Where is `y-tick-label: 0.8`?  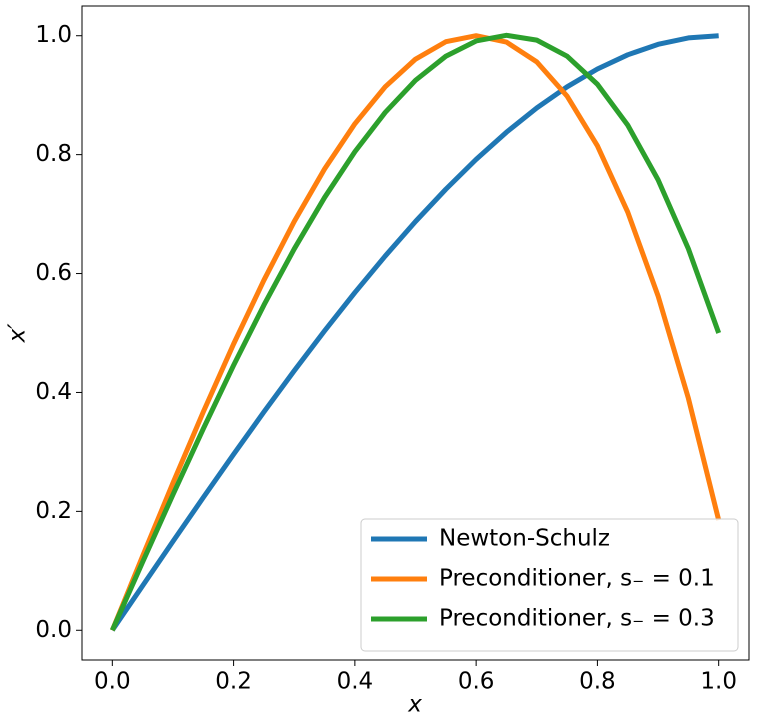 y-tick-label: 0.8 is located at coordinates (53, 154).